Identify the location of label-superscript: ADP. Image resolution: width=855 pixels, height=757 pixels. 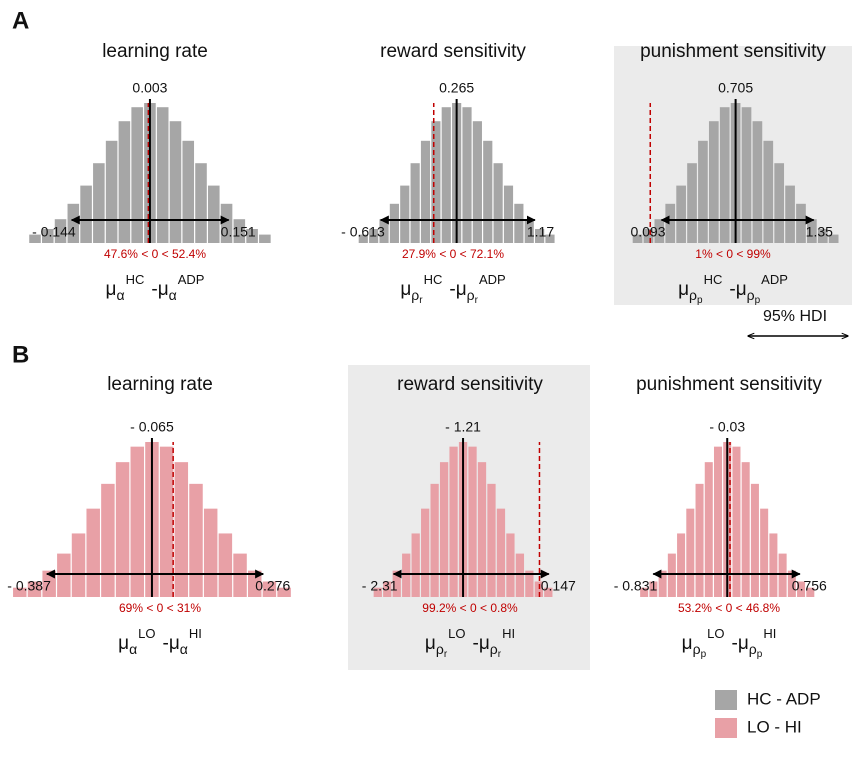
(191, 279).